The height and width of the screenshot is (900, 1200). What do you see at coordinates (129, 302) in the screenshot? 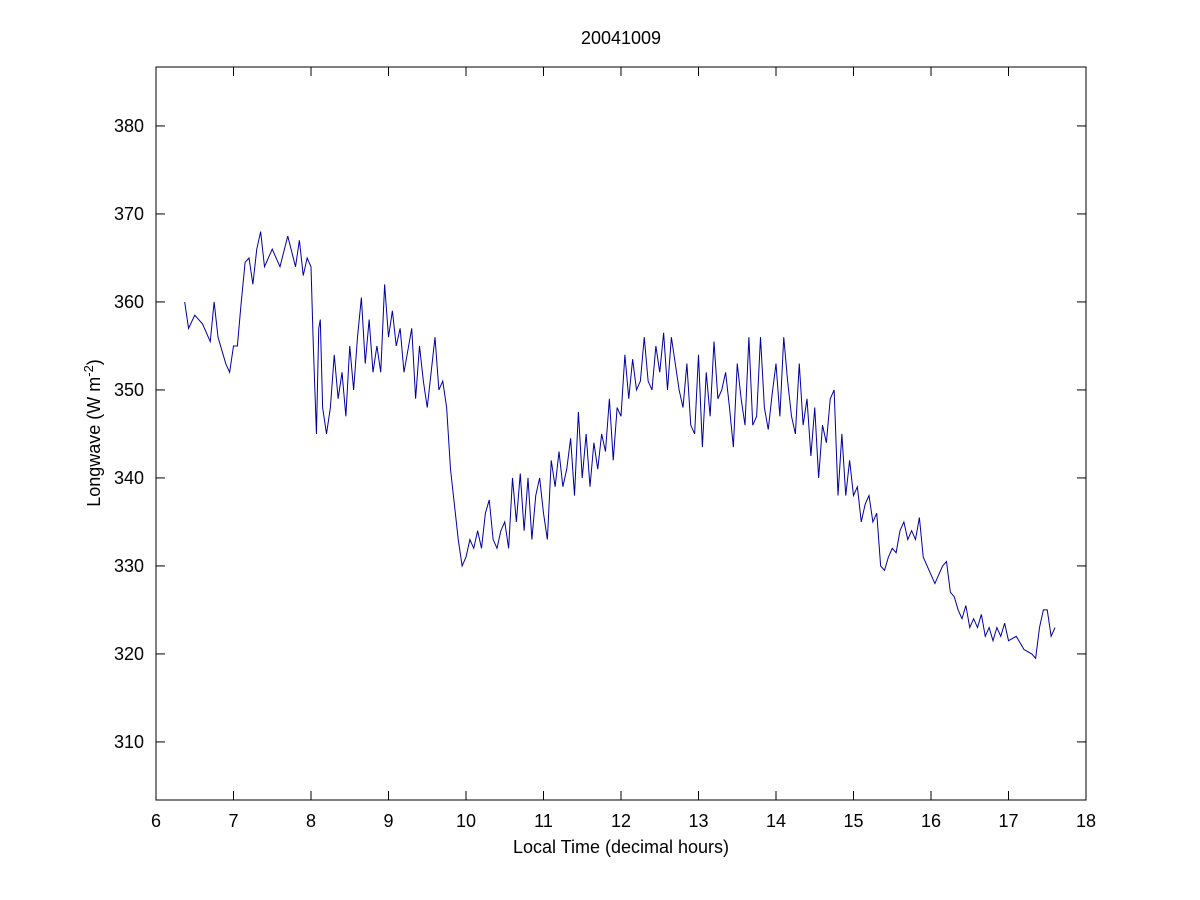
I see `y-tick-label: 360` at bounding box center [129, 302].